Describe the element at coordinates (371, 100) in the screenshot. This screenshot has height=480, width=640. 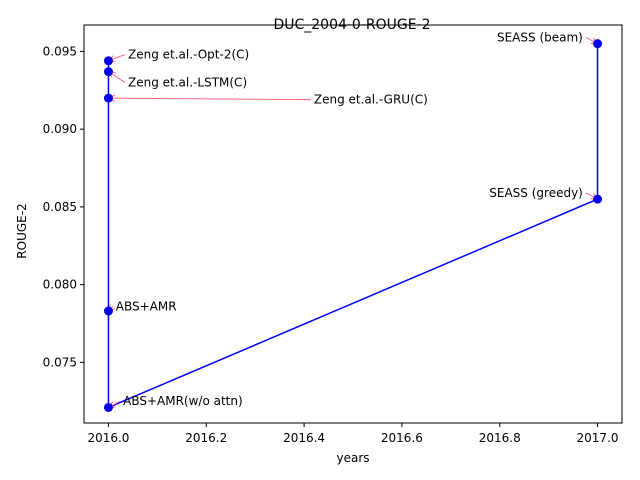
I see `annotation-label: Zeng et.al.-GRU(C)` at that location.